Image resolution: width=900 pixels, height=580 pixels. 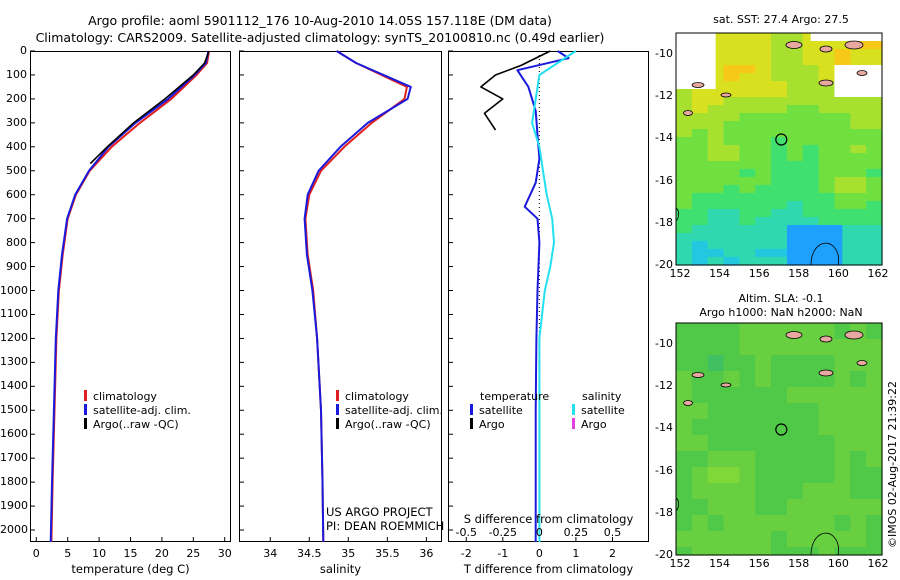 I want to click on map-x-tick-label: 160, so click(x=838, y=273).